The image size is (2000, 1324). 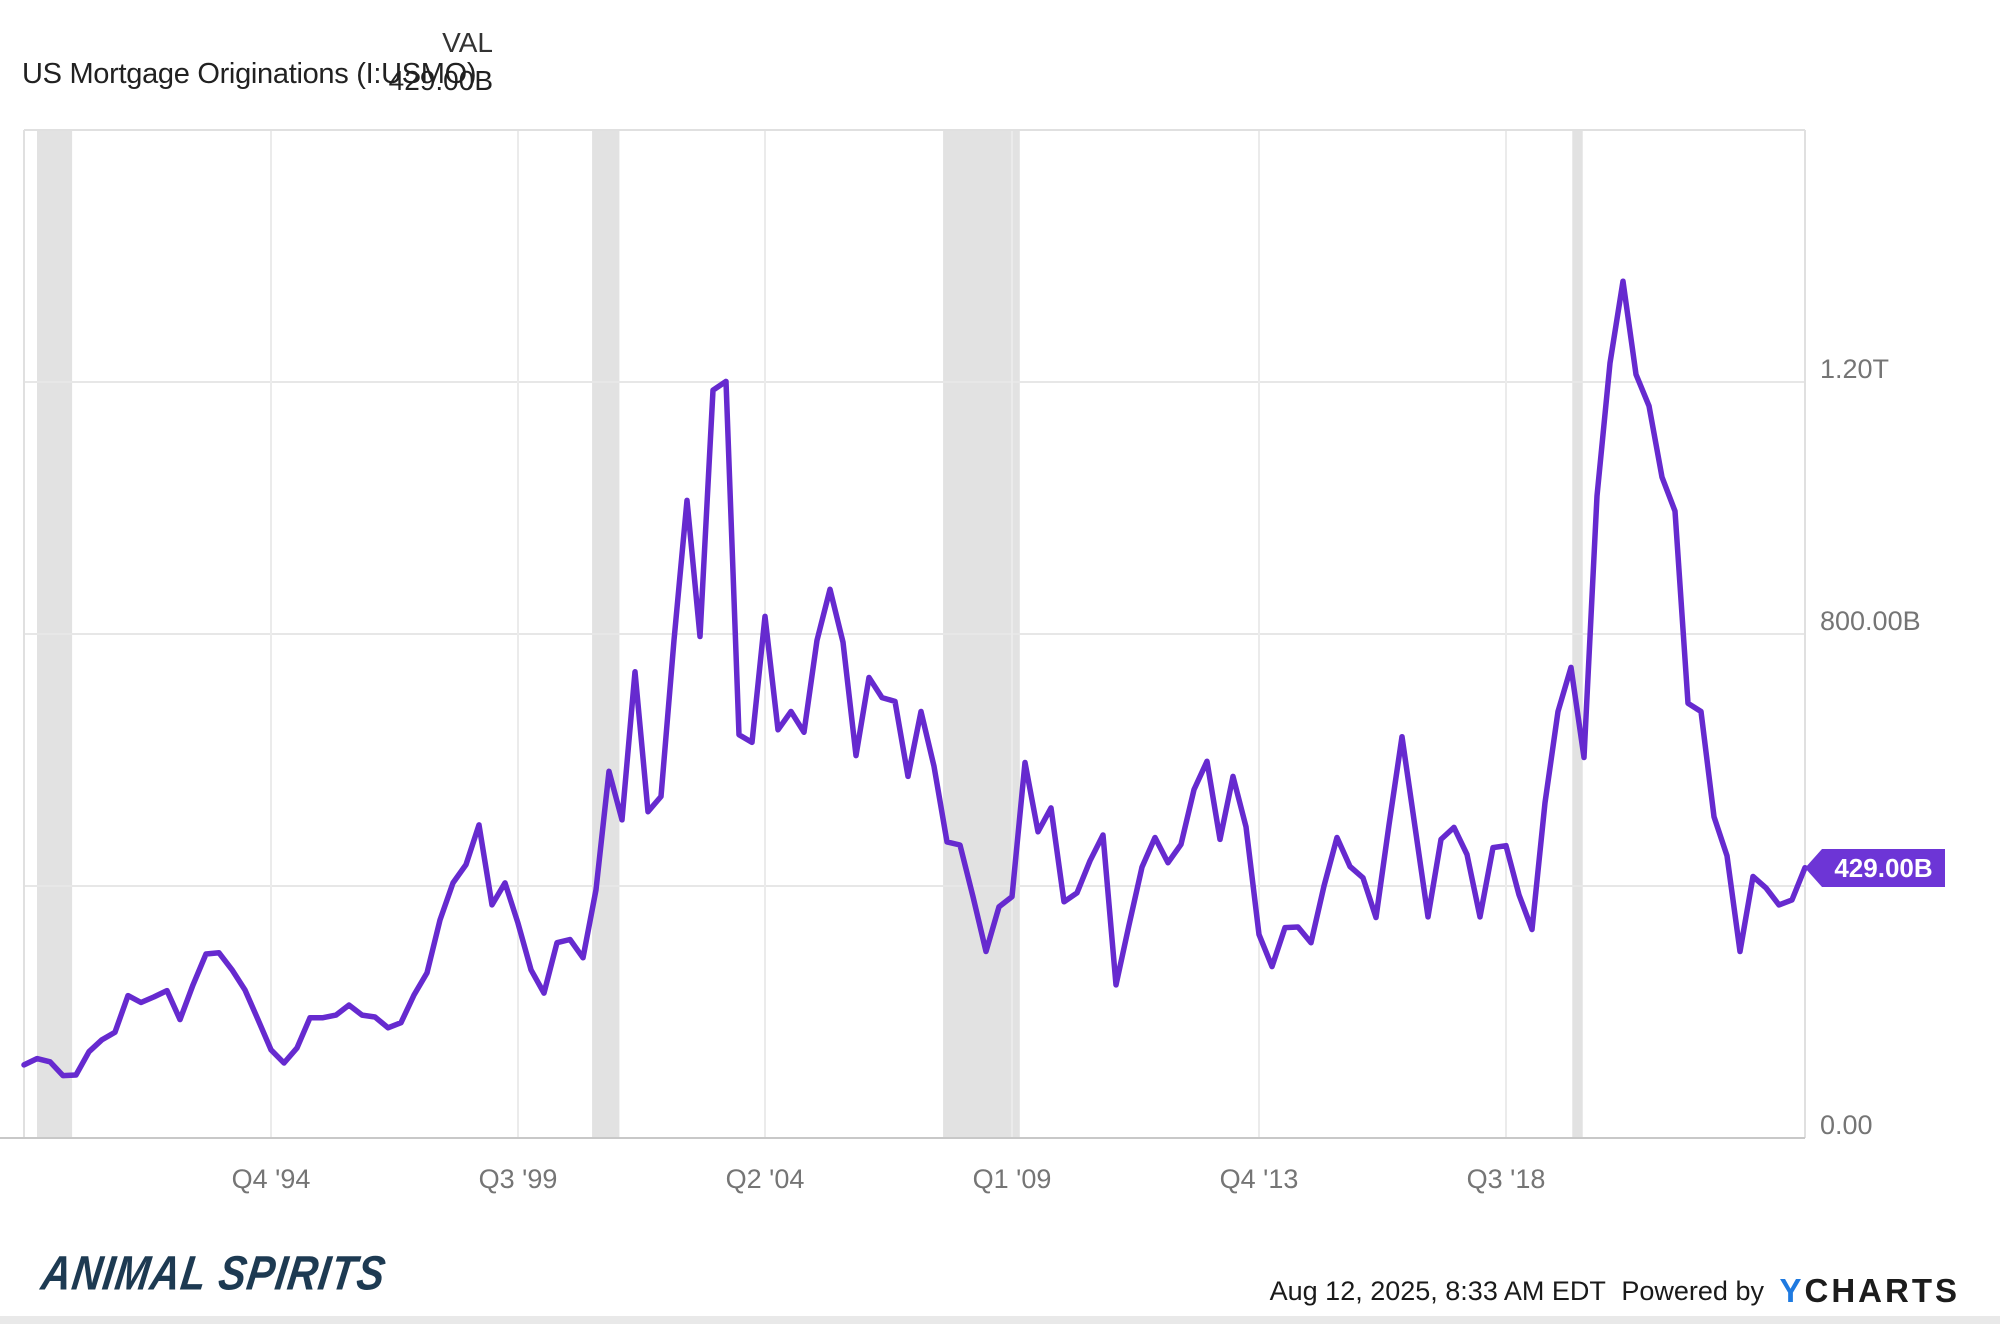 What do you see at coordinates (1882, 1290) in the screenshot?
I see `ycharts-wordmark: CHARTS` at bounding box center [1882, 1290].